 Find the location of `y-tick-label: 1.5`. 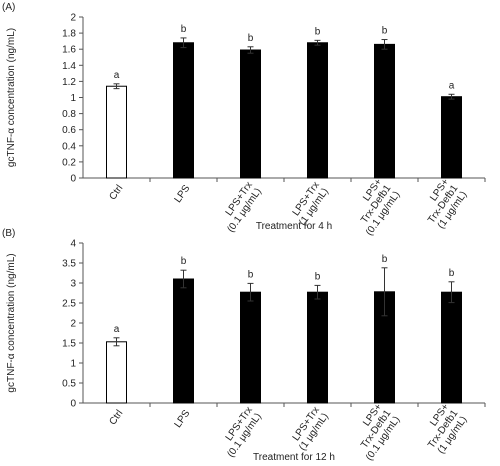

y-tick-label: 1.5 is located at coordinates (69, 344).